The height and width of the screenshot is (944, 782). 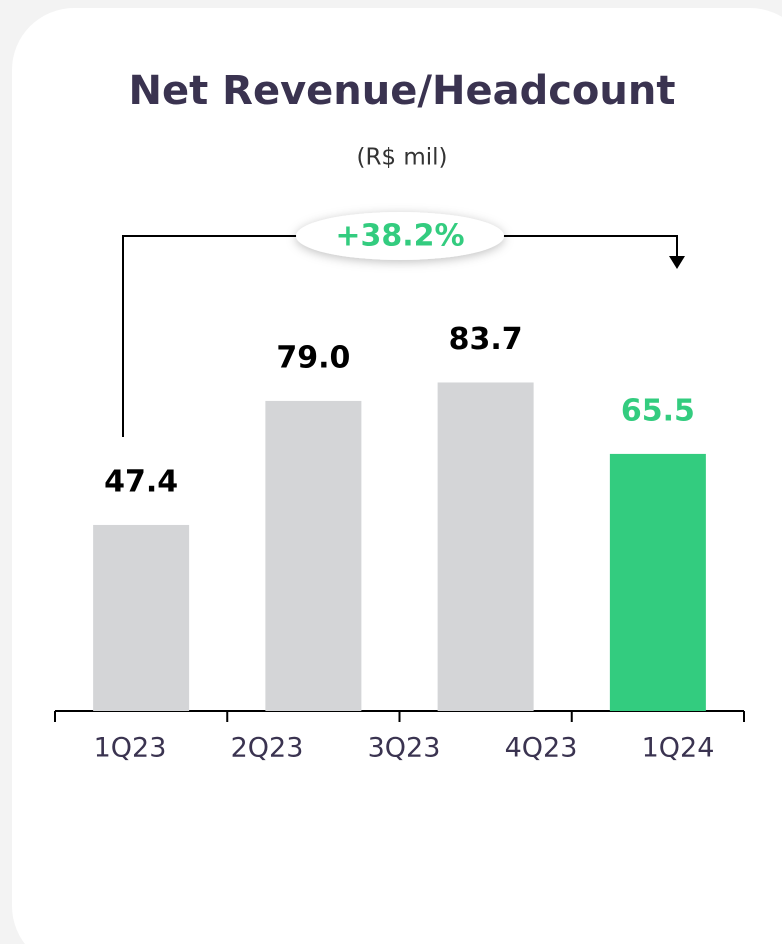 What do you see at coordinates (486, 339) in the screenshot?
I see `value-label: 83.7` at bounding box center [486, 339].